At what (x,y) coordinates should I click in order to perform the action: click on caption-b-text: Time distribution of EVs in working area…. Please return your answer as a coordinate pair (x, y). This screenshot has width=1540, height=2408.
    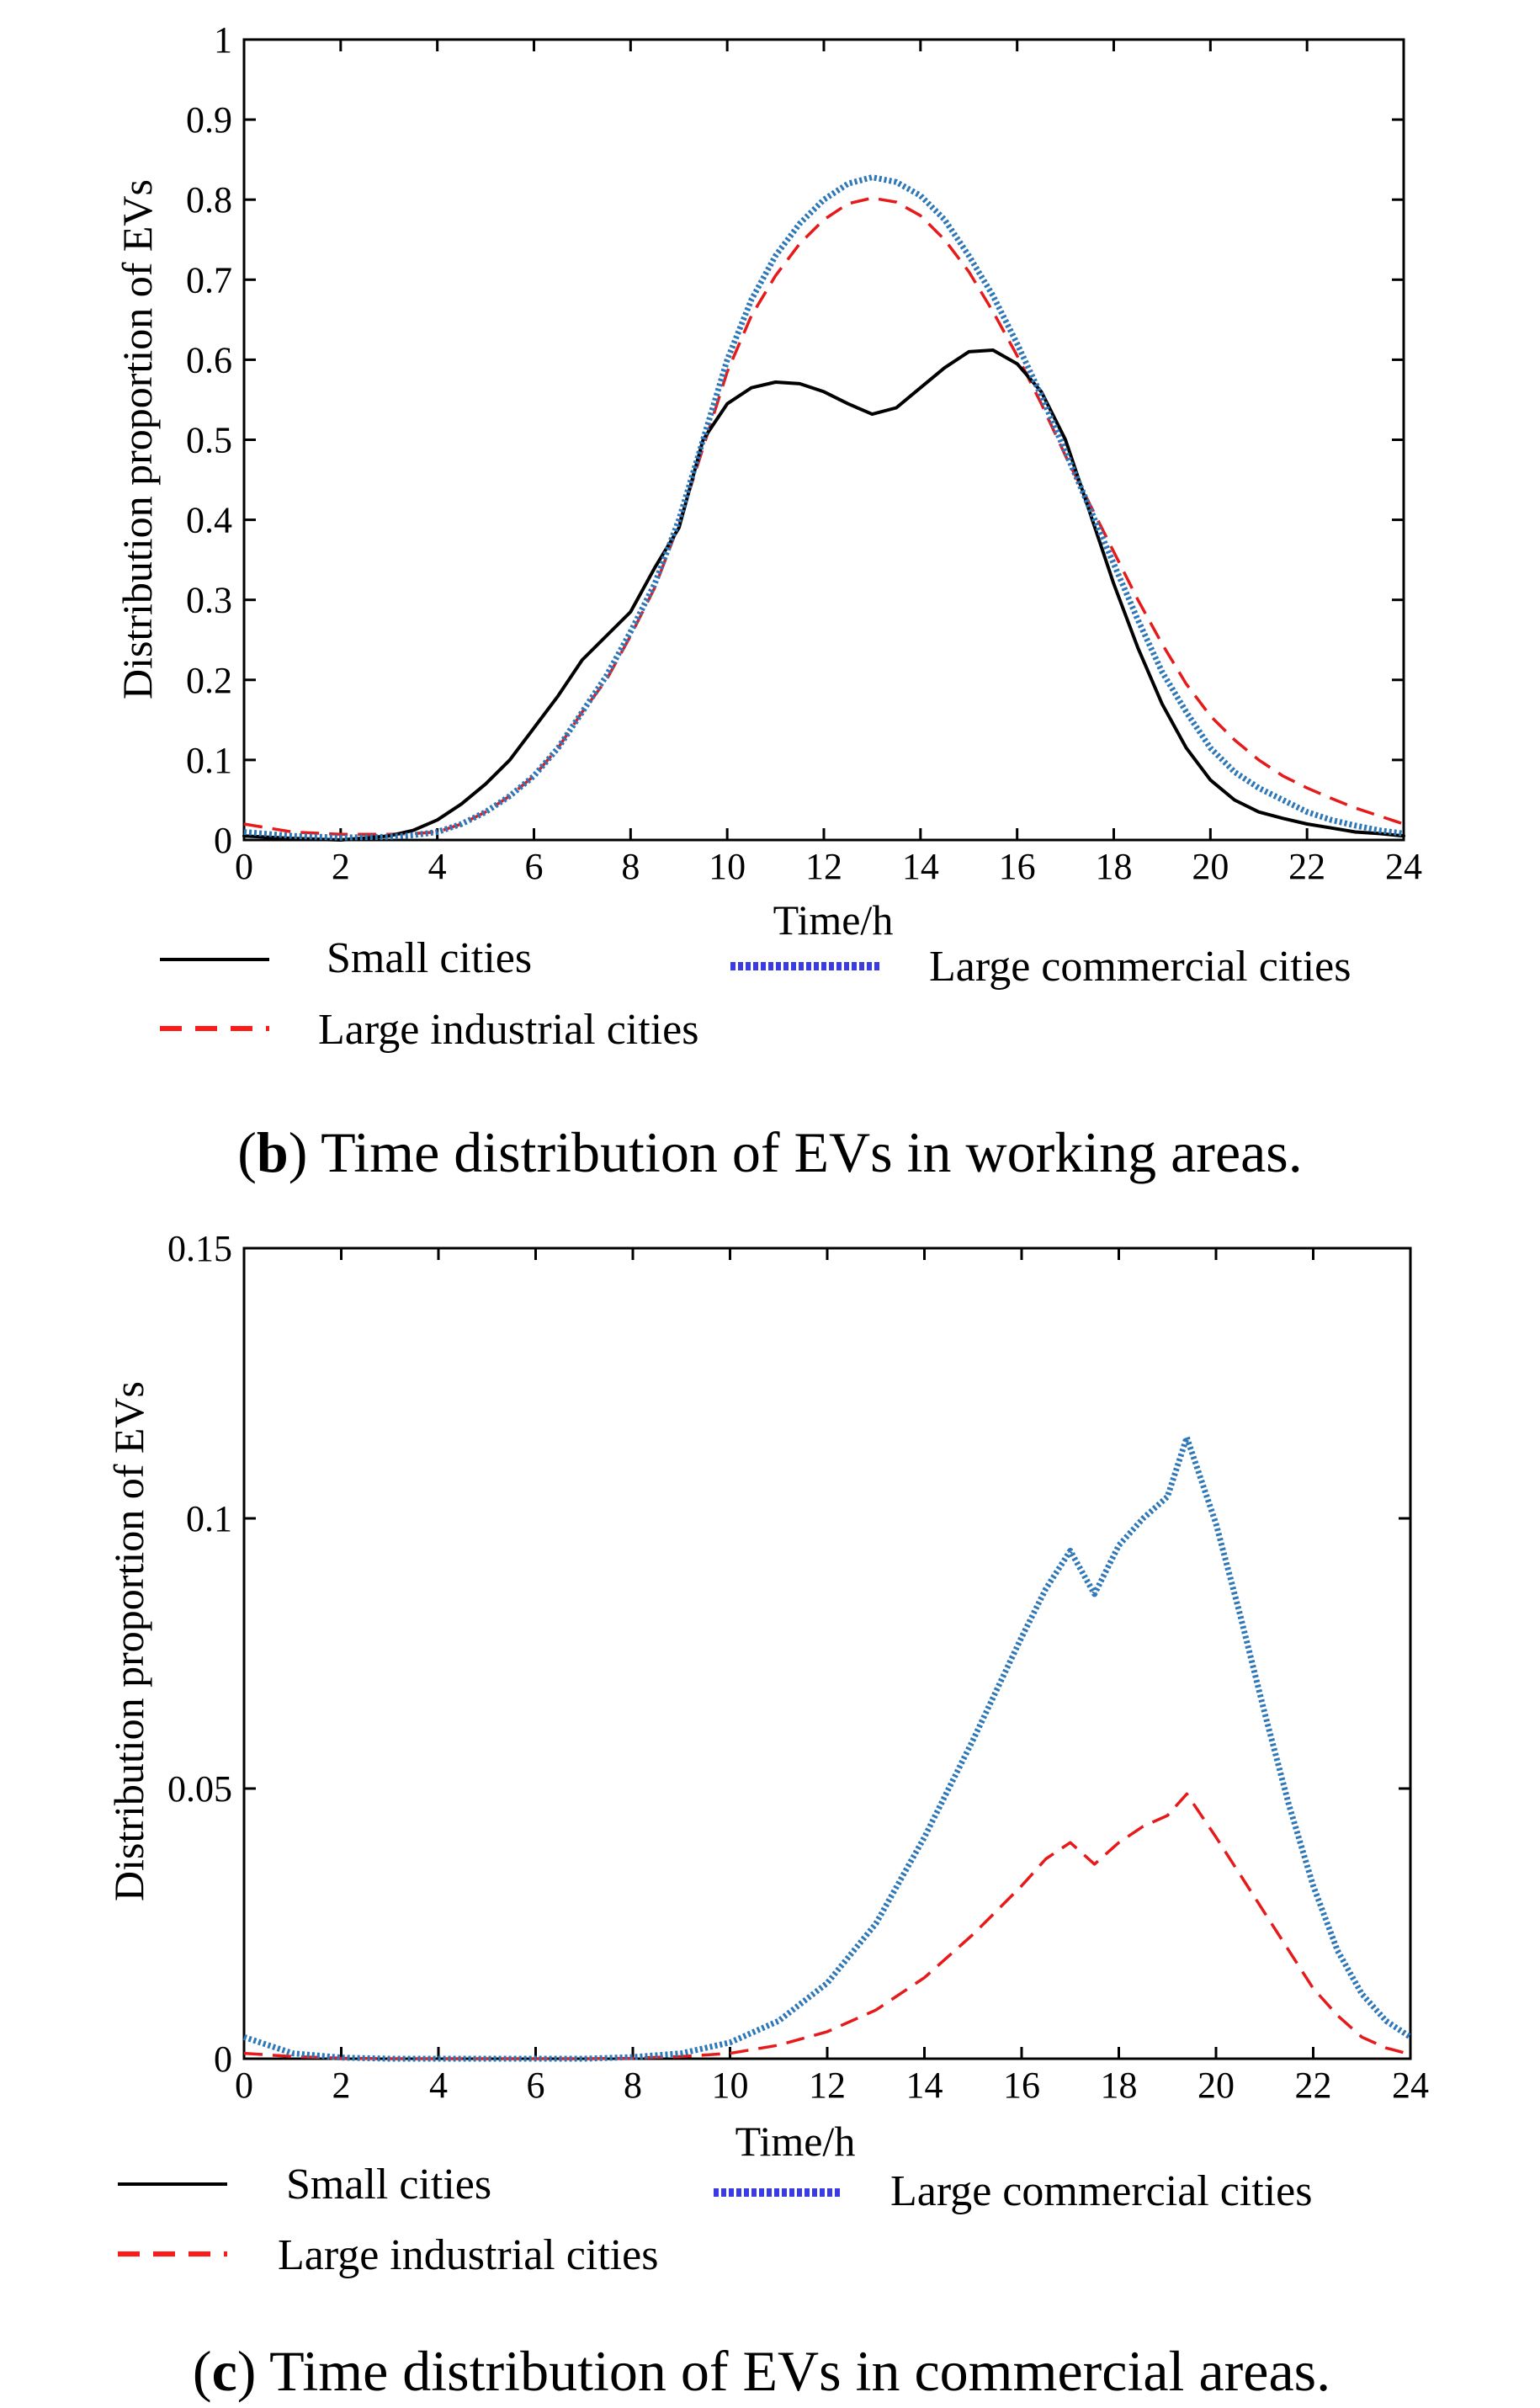
    Looking at the image, I should click on (812, 1152).